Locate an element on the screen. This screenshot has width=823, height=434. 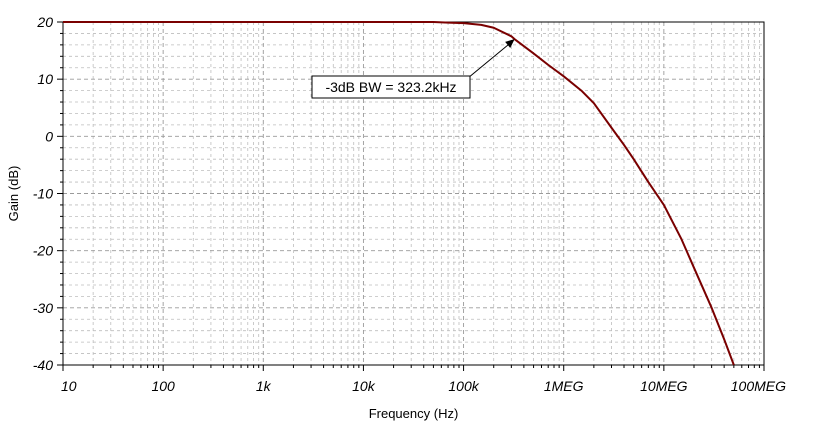
x-tick-label: 100k is located at coordinates (463, 386).